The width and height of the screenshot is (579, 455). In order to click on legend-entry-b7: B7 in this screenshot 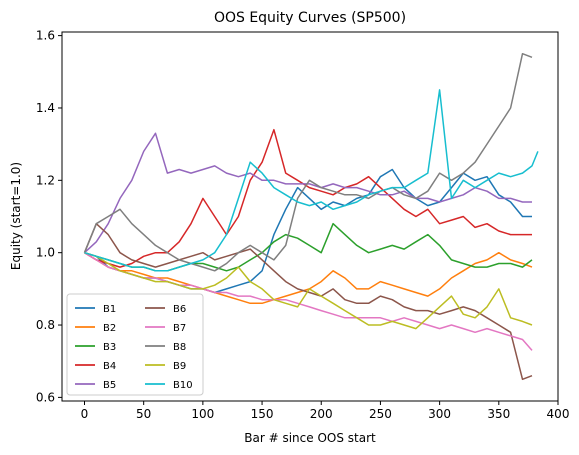, I will do `click(165, 328)`.